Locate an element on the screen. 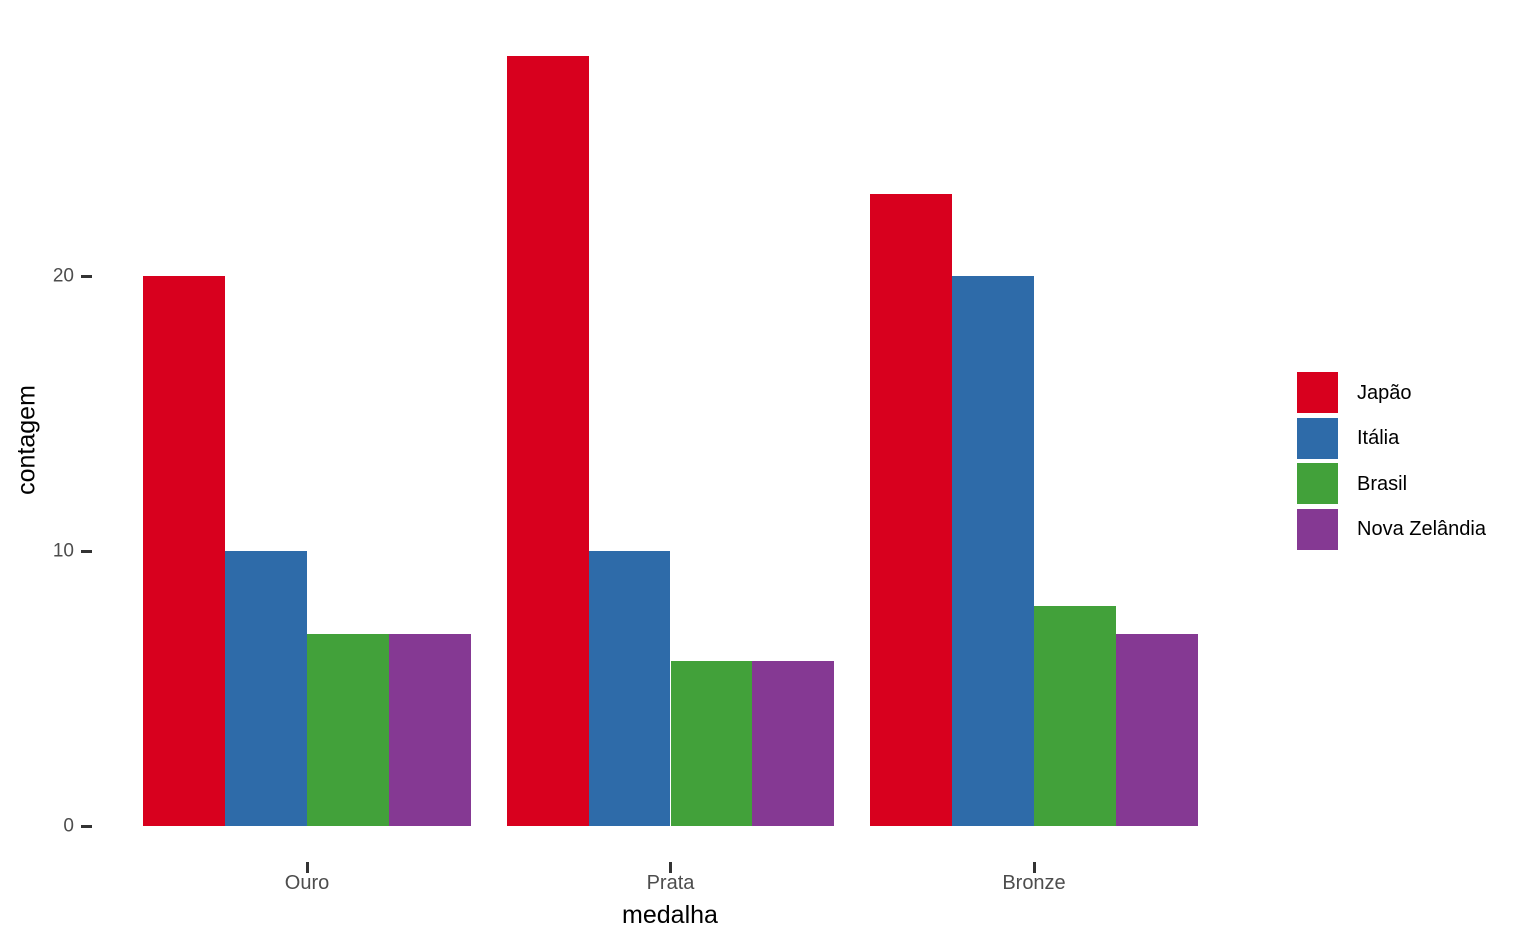  legend-label-brasil: Brasil is located at coordinates (1382, 483).